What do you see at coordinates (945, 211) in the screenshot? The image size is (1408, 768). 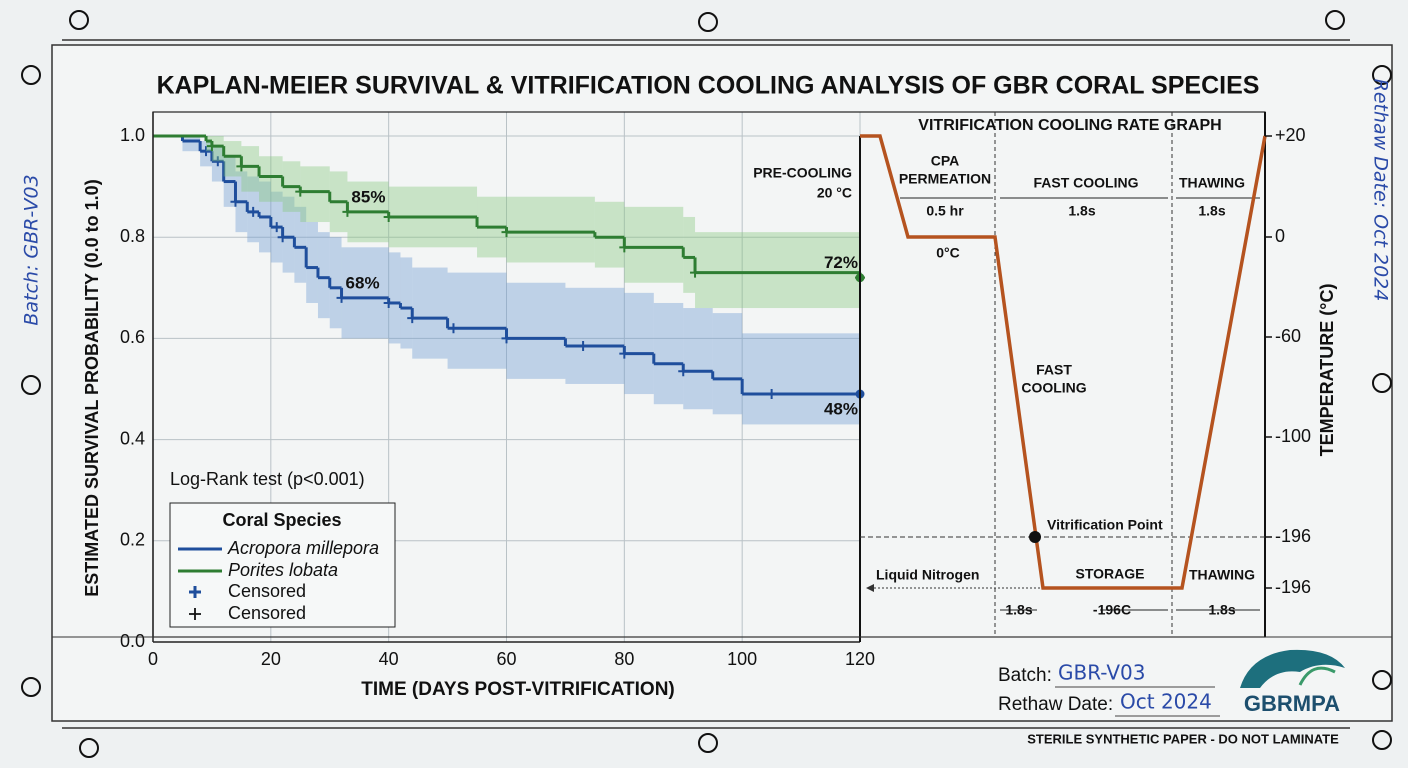 I see `cooling-label: 0.5 hr` at bounding box center [945, 211].